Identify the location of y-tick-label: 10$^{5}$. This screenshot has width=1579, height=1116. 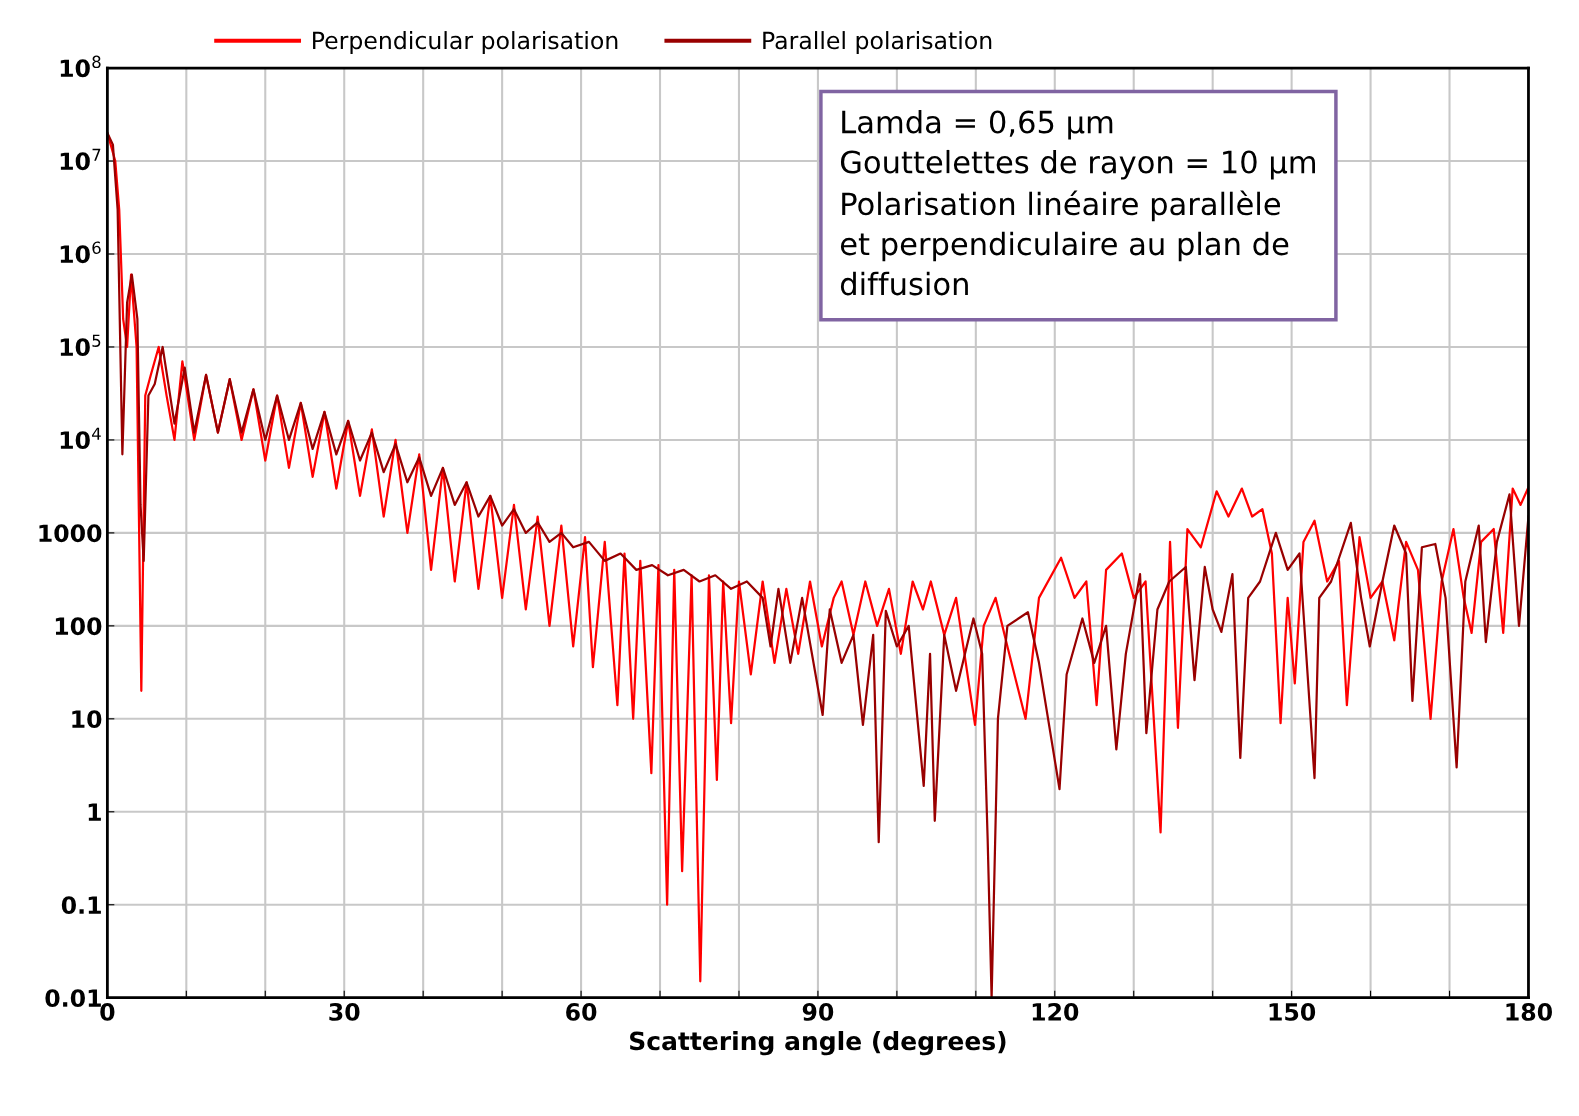
(80, 345).